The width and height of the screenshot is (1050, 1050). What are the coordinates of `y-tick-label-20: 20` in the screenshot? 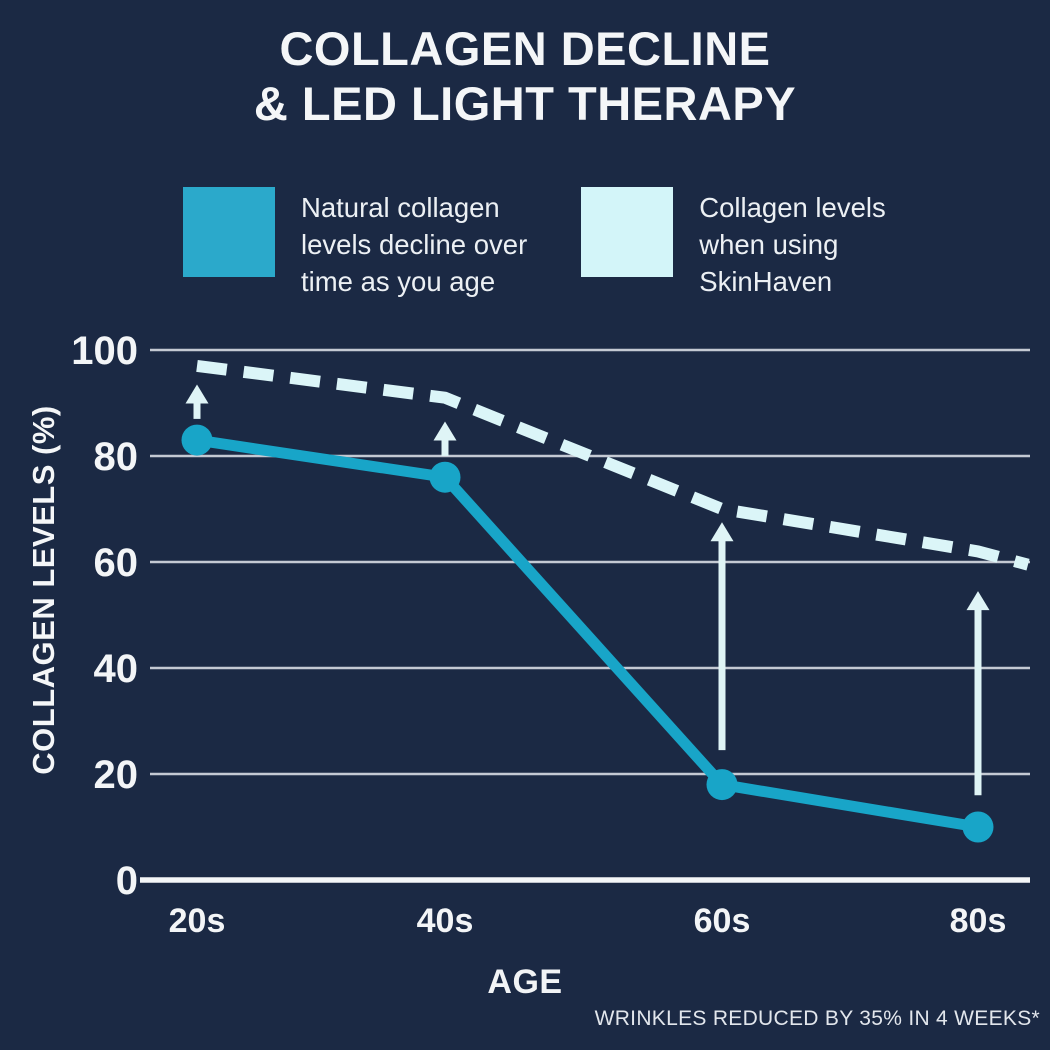 It's located at (116, 775).